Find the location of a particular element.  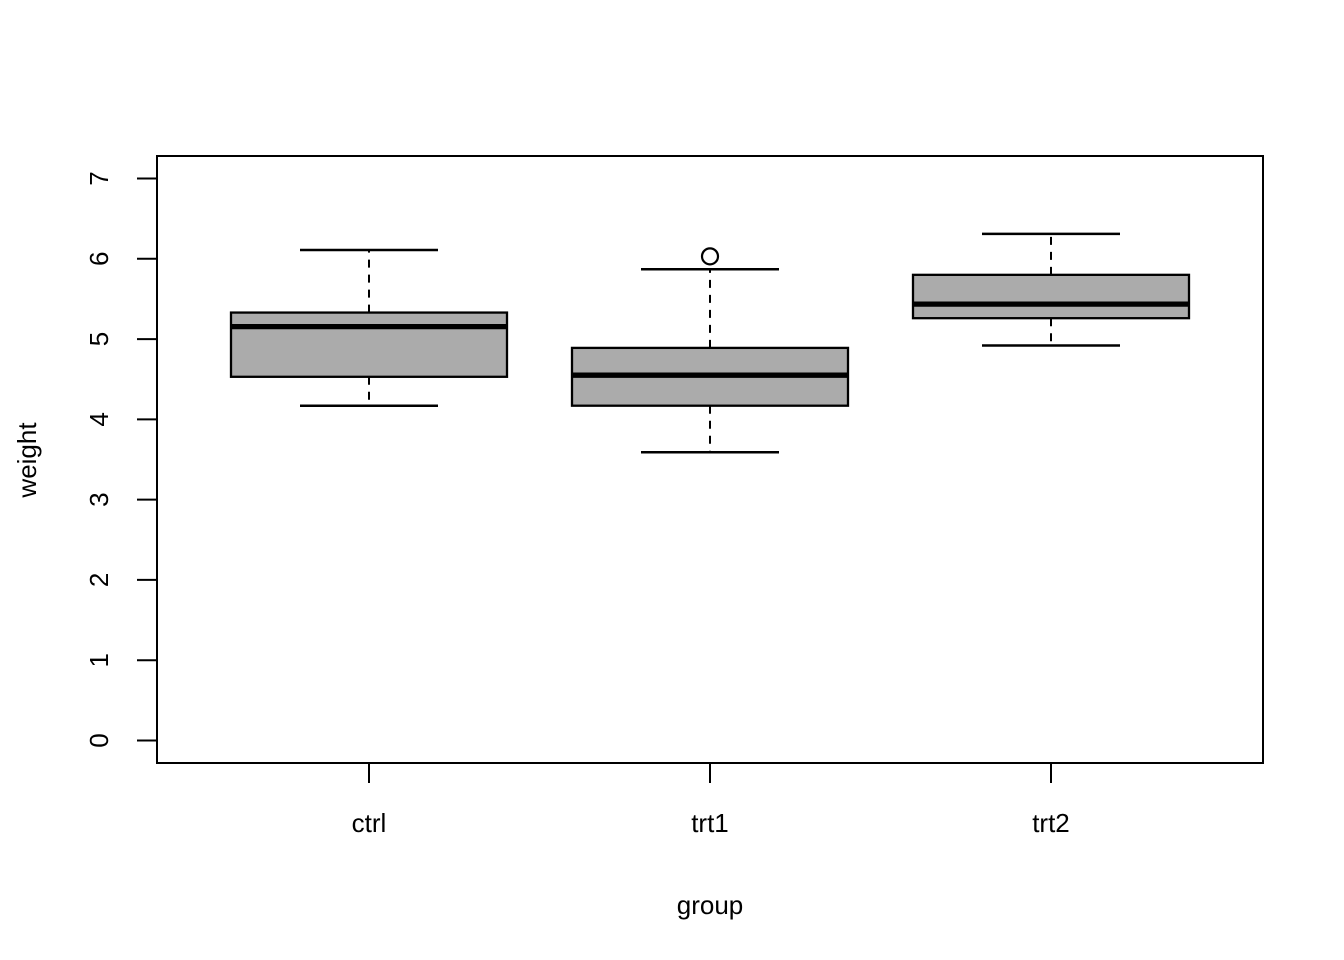

boxplot-box-ctrl is located at coordinates (369, 344).